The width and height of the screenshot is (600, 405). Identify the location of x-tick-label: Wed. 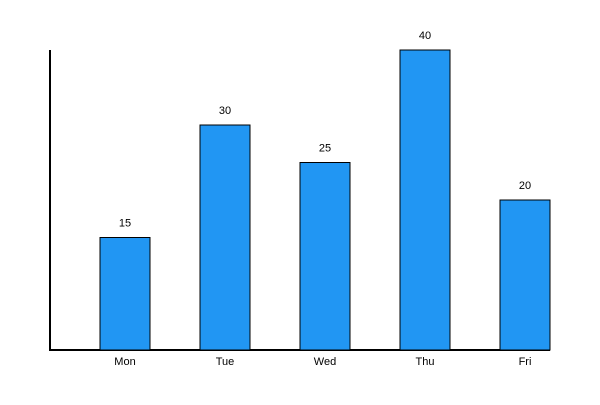
(325, 362).